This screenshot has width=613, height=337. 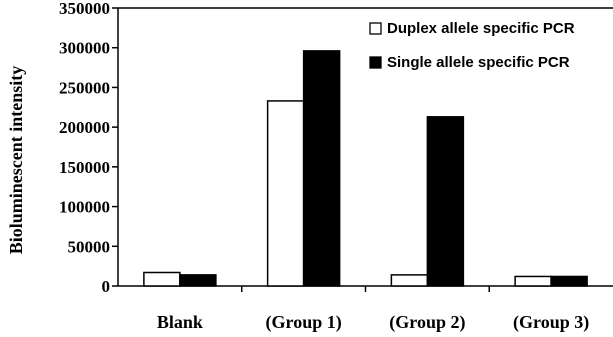 I want to click on legend-label: Single allele specific PCR, so click(x=478, y=62).